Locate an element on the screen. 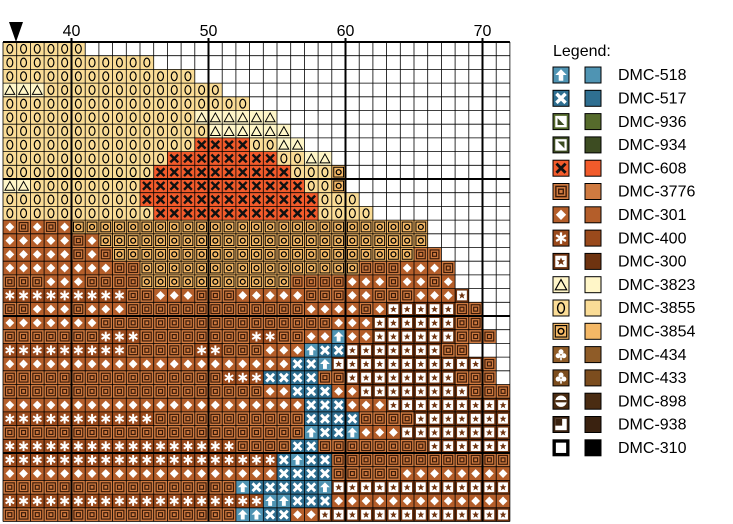 The height and width of the screenshot is (524, 733). x-tick-label: 40 is located at coordinates (72, 31).